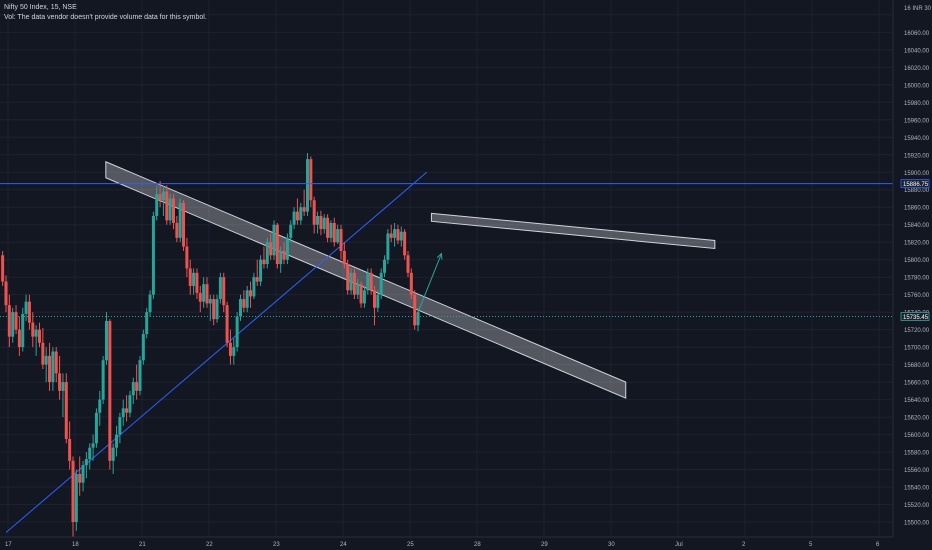 The height and width of the screenshot is (550, 932). Describe the element at coordinates (744, 545) in the screenshot. I see `time-tick-label: 2` at that location.